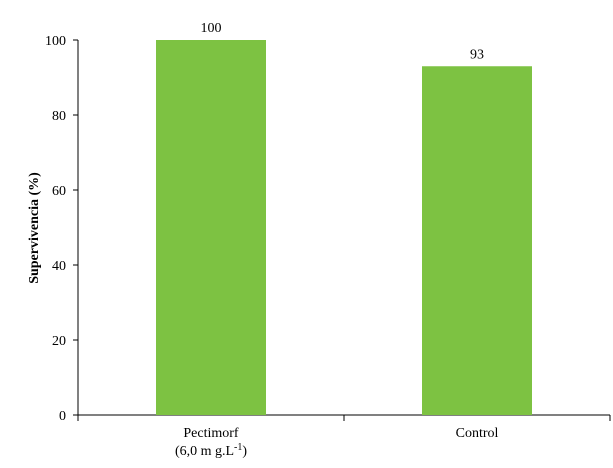  Describe the element at coordinates (62, 416) in the screenshot. I see `y-tick-label: 0` at that location.